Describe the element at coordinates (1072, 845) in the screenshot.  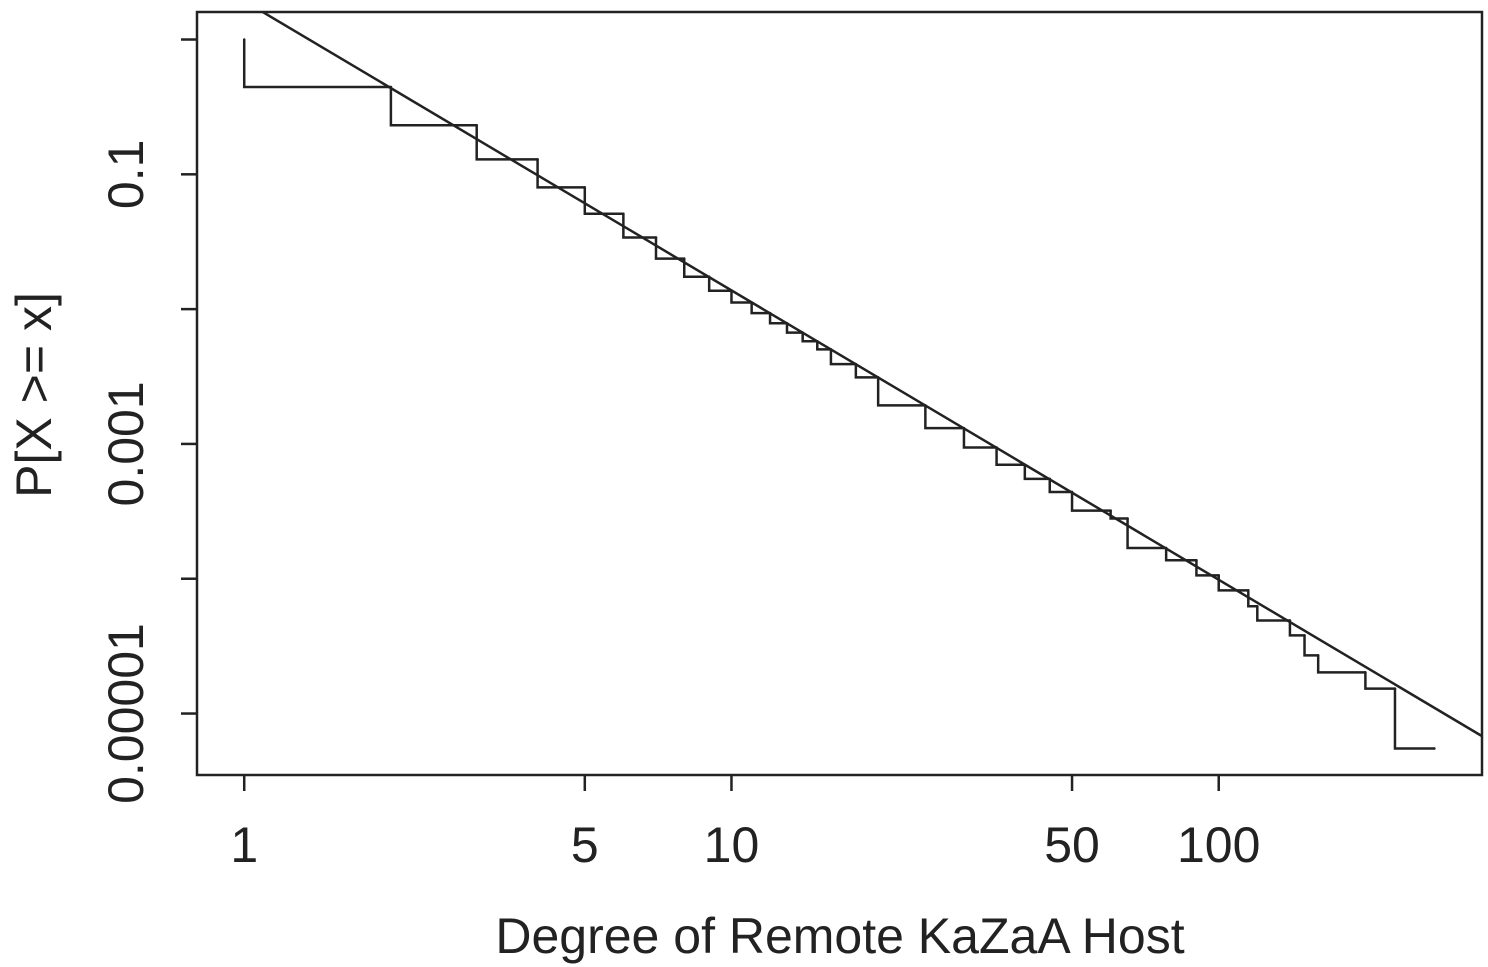
I see `x-tick-label: 50` at that location.